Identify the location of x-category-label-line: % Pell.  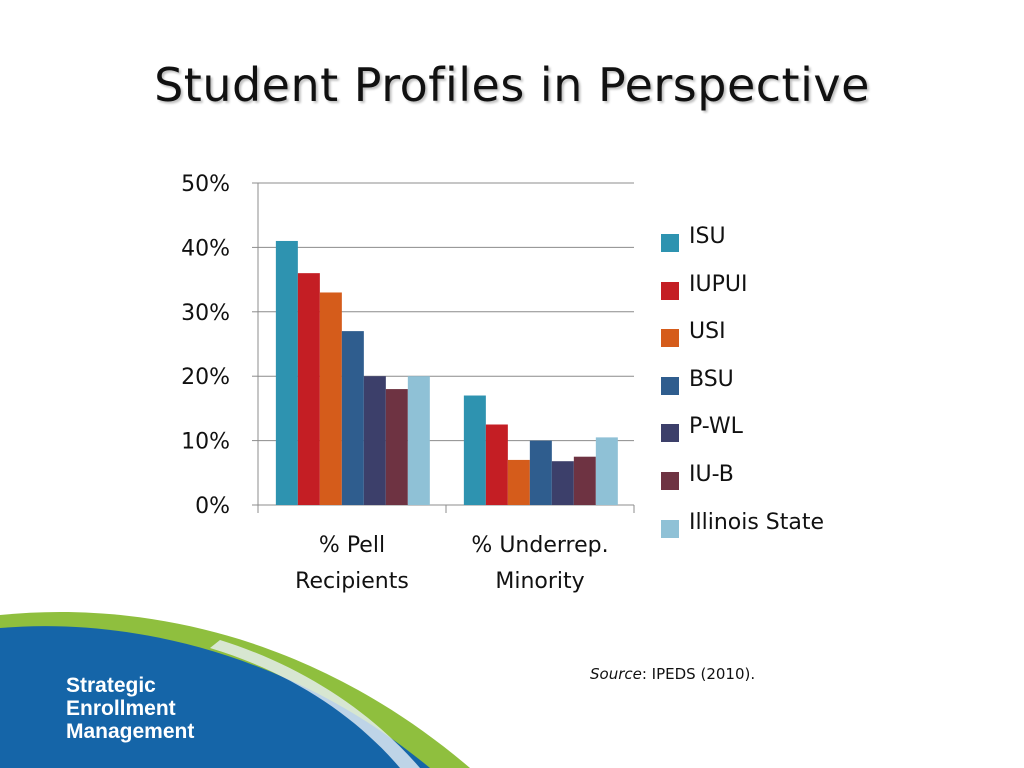
(352, 545).